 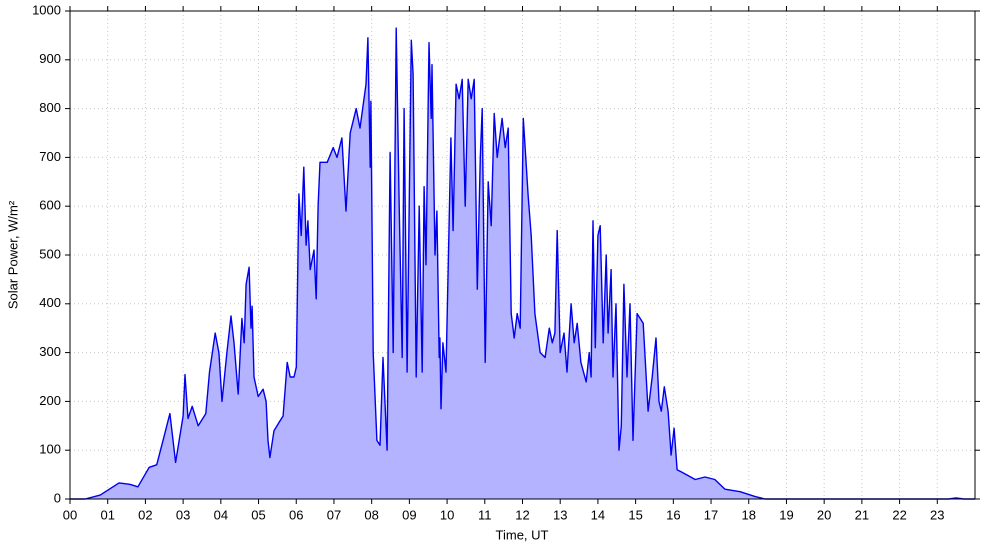 What do you see at coordinates (70, 514) in the screenshot?
I see `x-tick-label: 00` at bounding box center [70, 514].